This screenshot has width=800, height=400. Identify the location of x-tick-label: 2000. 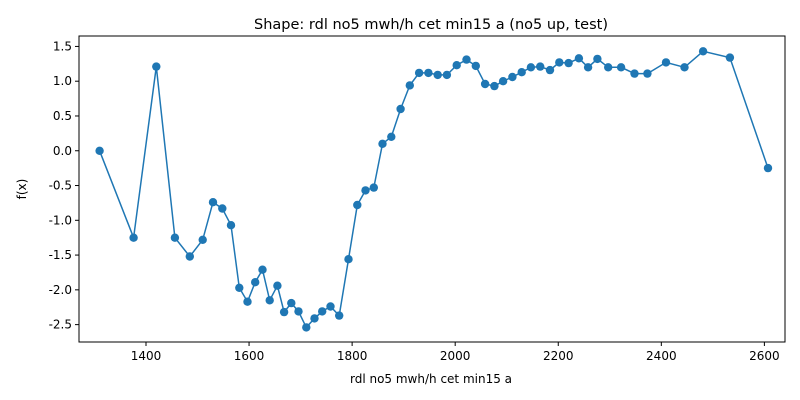
(455, 356).